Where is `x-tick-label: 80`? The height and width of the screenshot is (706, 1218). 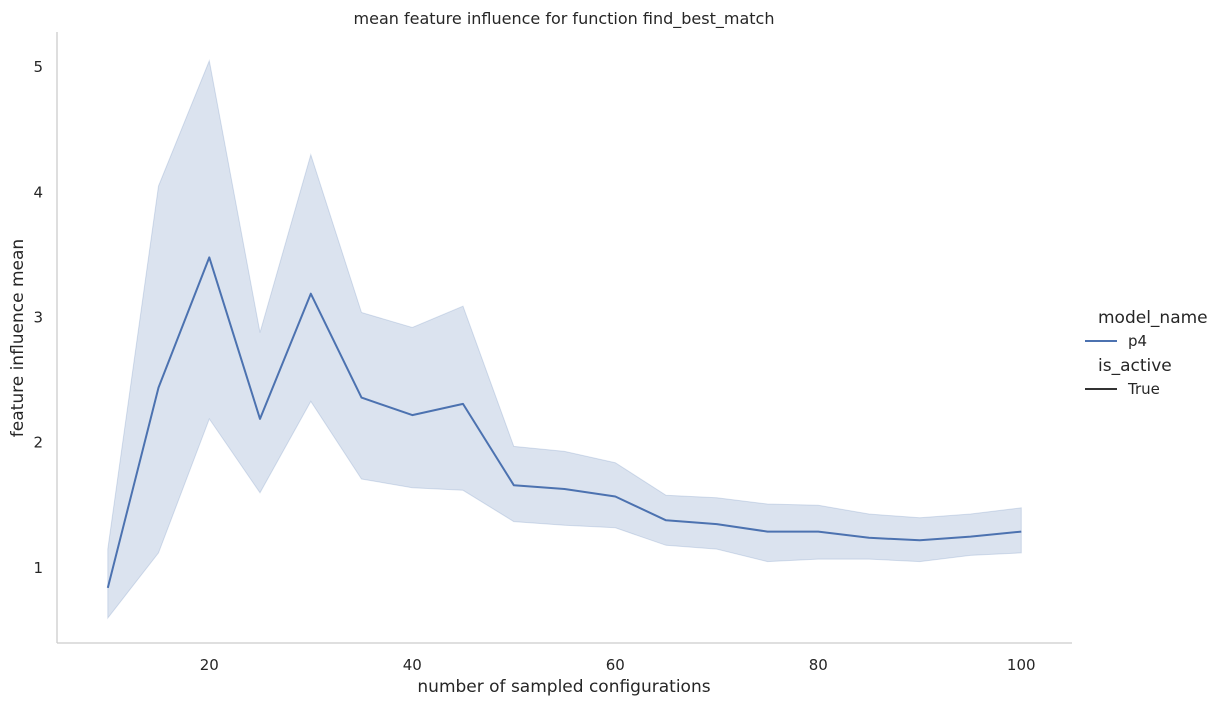 x-tick-label: 80 is located at coordinates (818, 665).